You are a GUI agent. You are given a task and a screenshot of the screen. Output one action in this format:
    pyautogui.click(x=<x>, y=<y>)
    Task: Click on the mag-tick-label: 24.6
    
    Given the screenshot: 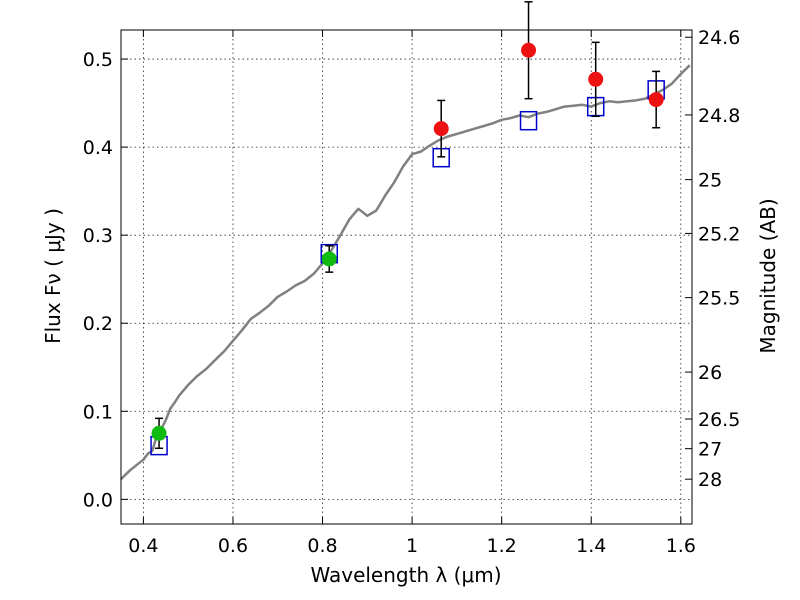 What is the action you would take?
    pyautogui.click(x=719, y=38)
    